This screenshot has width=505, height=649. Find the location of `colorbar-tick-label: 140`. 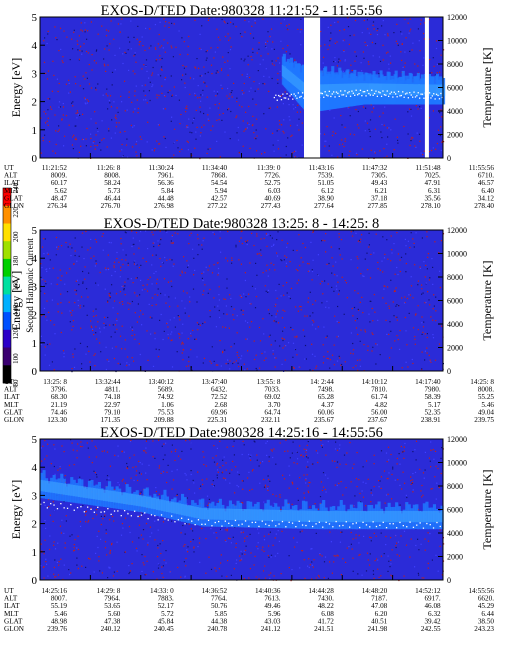

colorbar-tick-label: 140 is located at coordinates (16, 309).